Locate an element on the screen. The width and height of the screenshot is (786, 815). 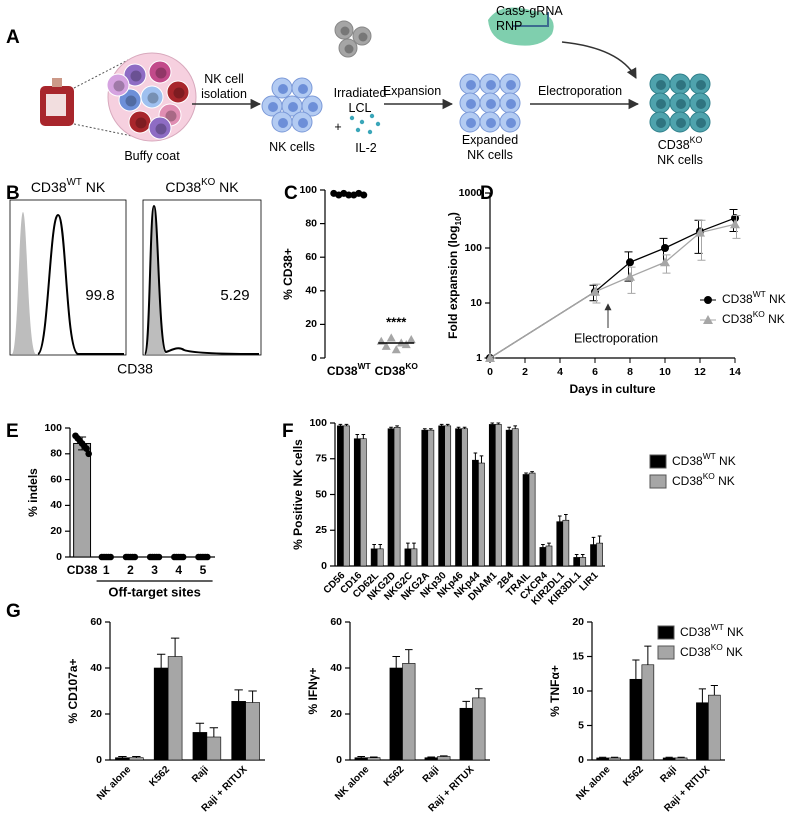
y-tick-label: 20 is located at coordinates (56, 531).